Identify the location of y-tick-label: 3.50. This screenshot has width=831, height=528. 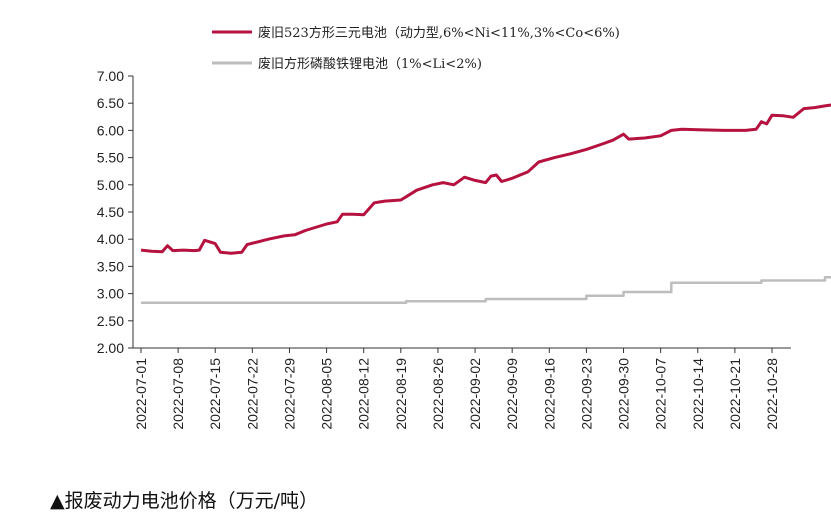
(110, 266).